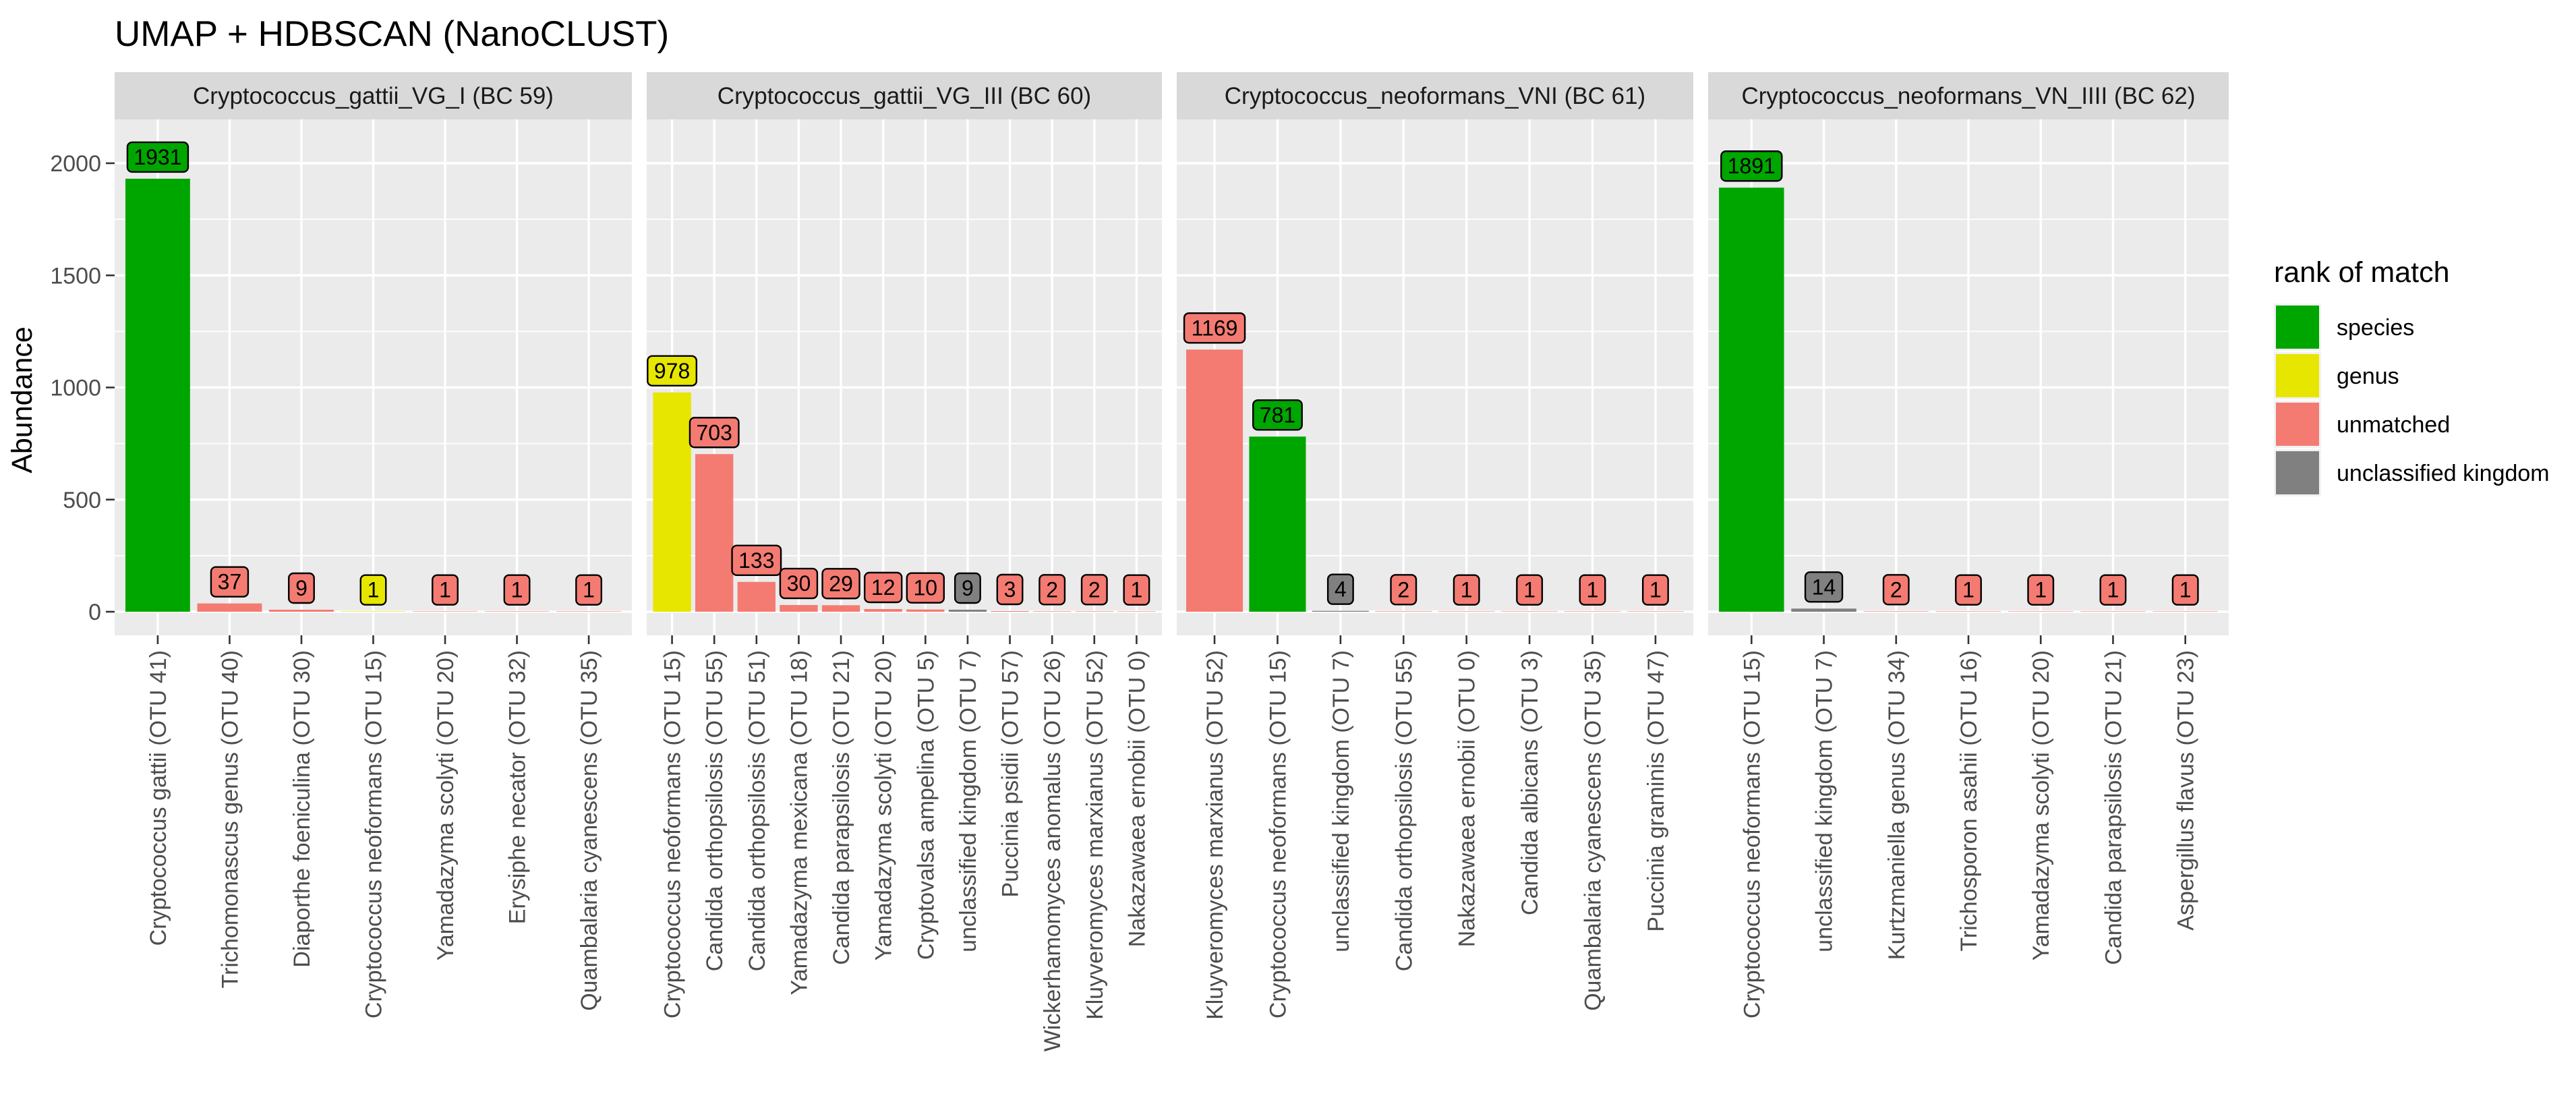 The width and height of the screenshot is (2576, 1096). Describe the element at coordinates (1435, 96) in the screenshot. I see `facet-strip-label: Cryptococcus_neoformans_VNI (BC 61)` at that location.